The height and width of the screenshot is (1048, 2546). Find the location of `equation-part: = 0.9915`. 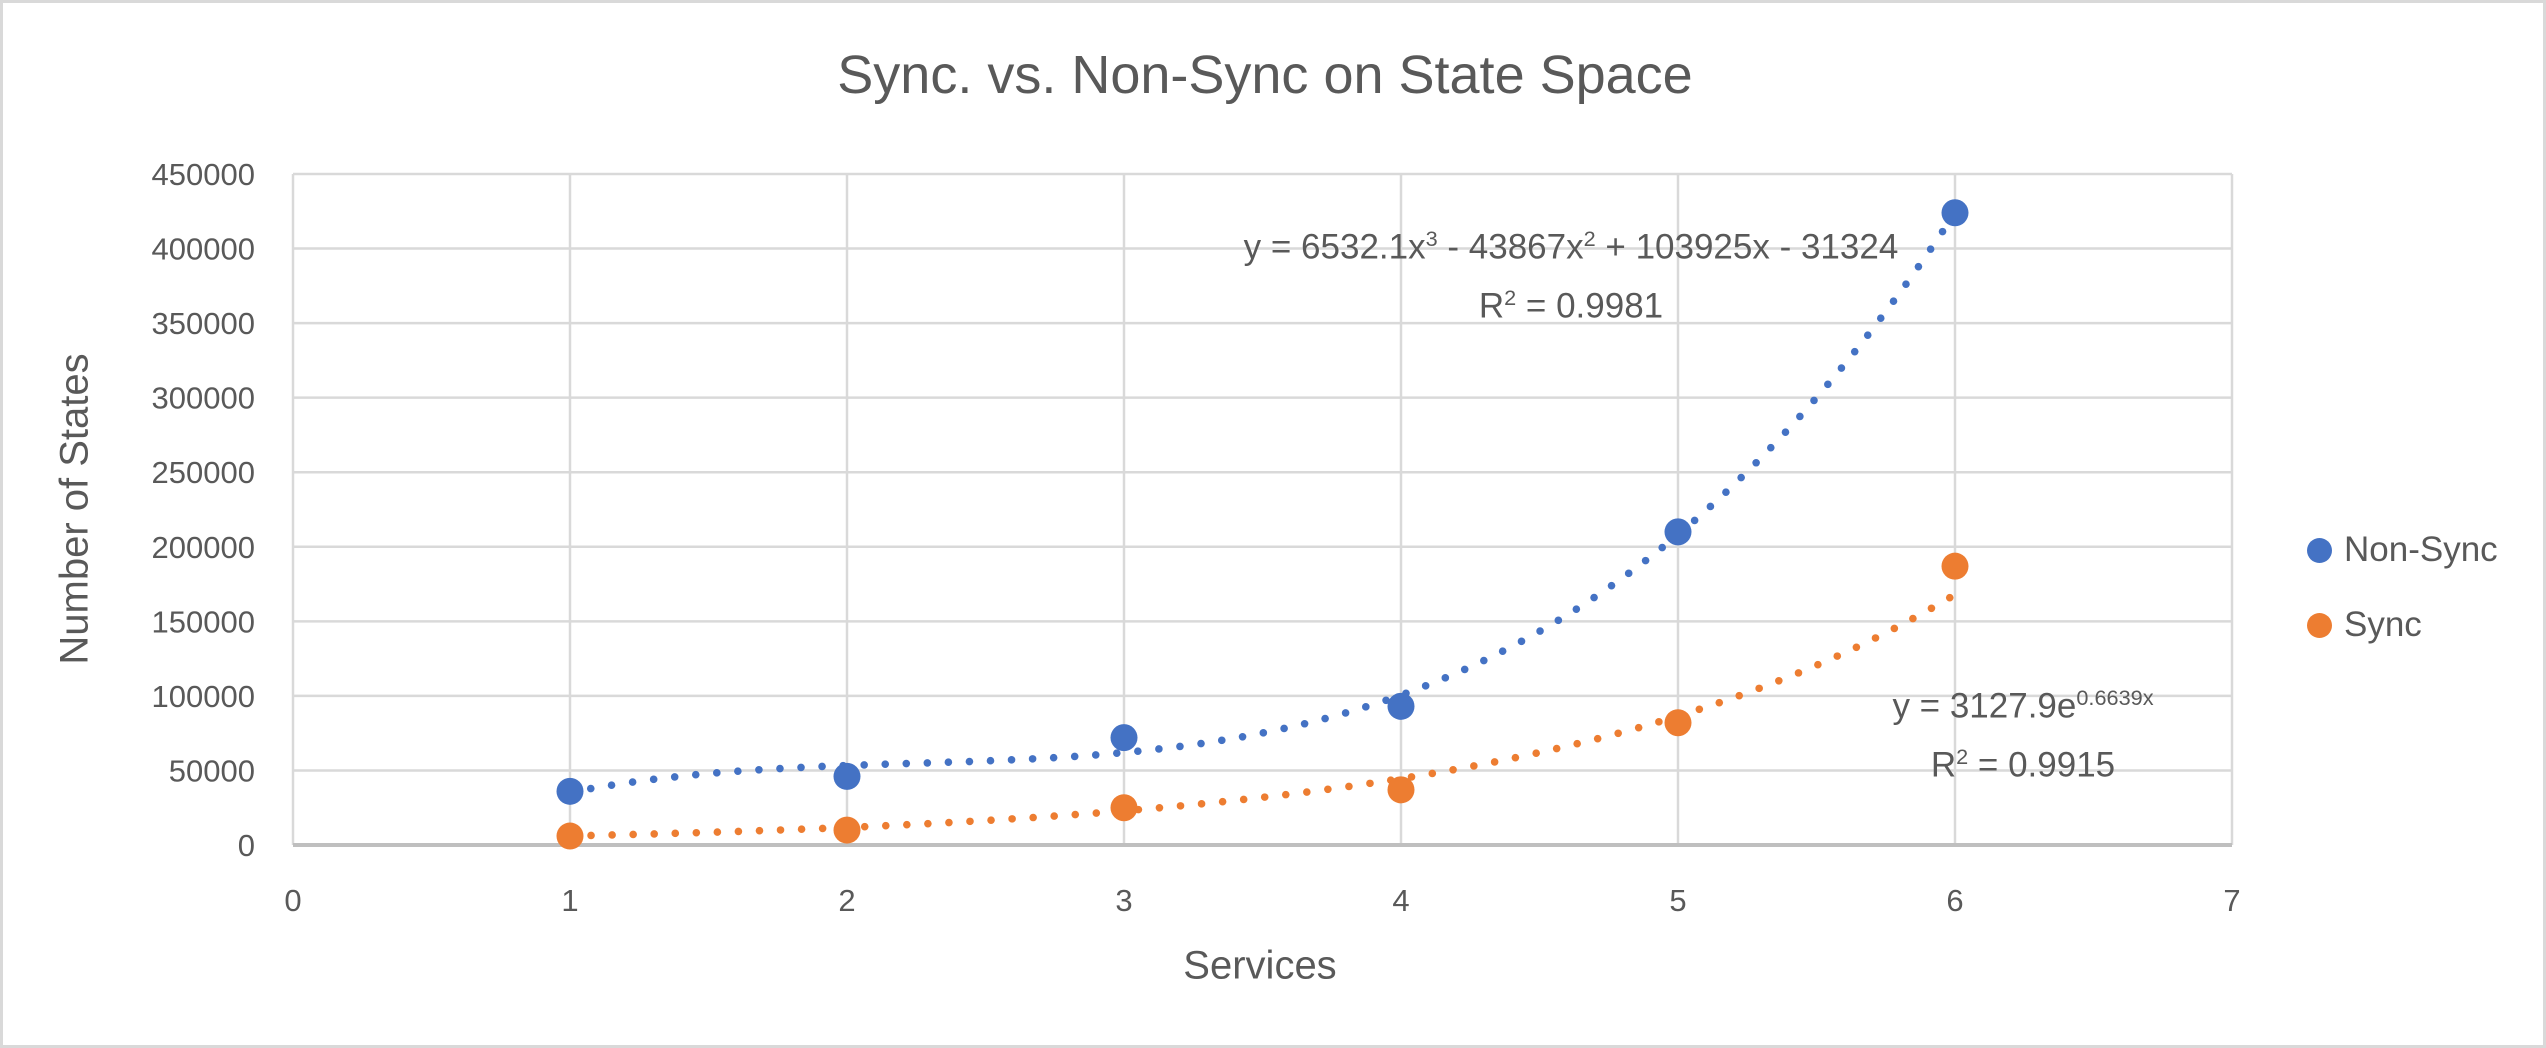

equation-part: = 0.9915 is located at coordinates (2042, 765).